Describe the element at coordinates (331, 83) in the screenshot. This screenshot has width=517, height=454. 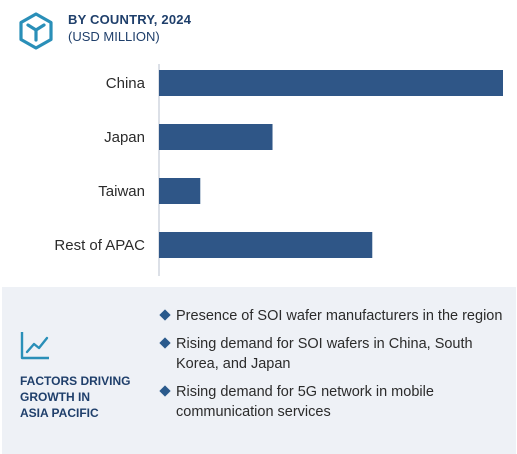
I see `bar-china` at that location.